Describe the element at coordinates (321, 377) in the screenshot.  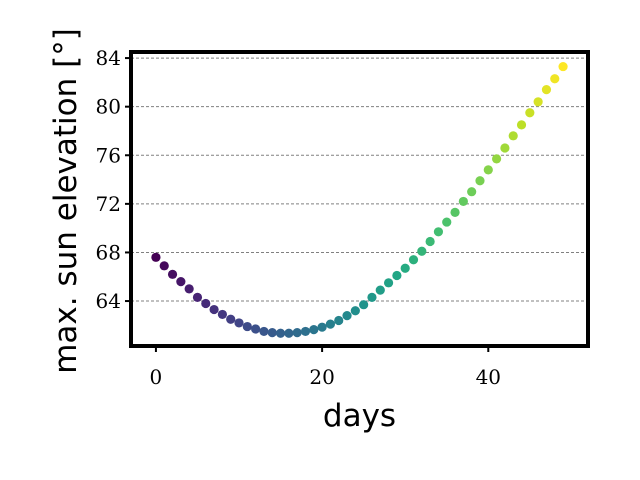
I see `x-tick-label: 20` at that location.